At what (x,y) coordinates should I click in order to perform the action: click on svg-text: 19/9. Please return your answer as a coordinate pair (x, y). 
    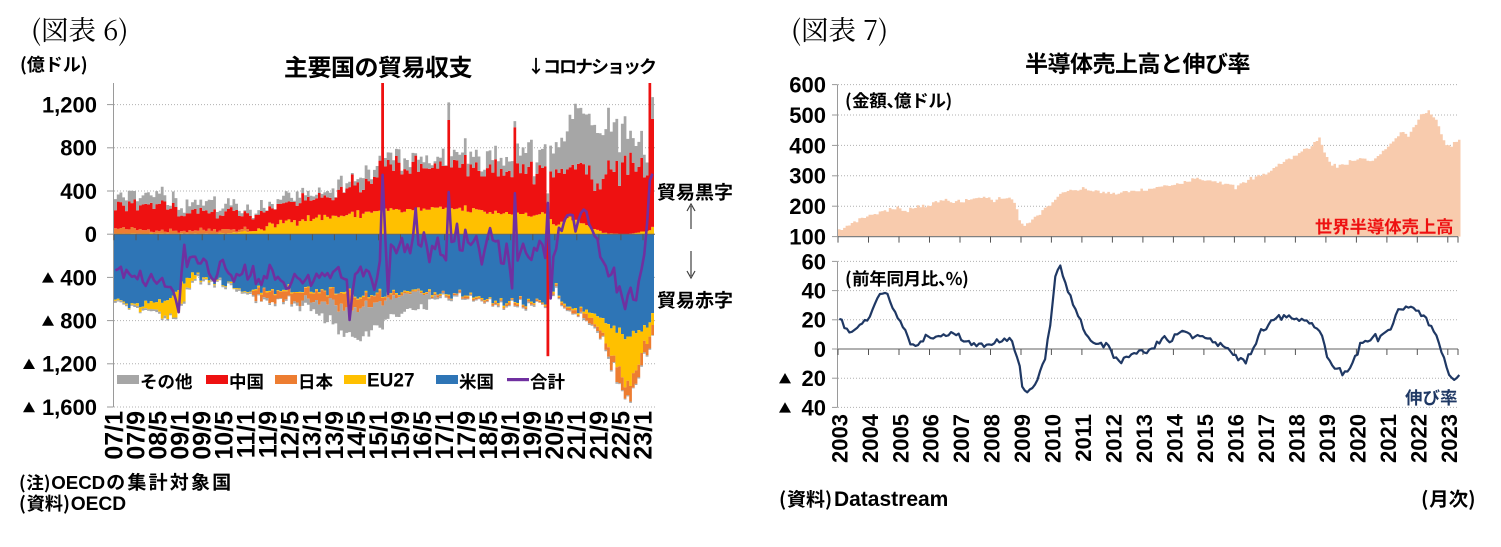
    Looking at the image, I should click on (533, 435).